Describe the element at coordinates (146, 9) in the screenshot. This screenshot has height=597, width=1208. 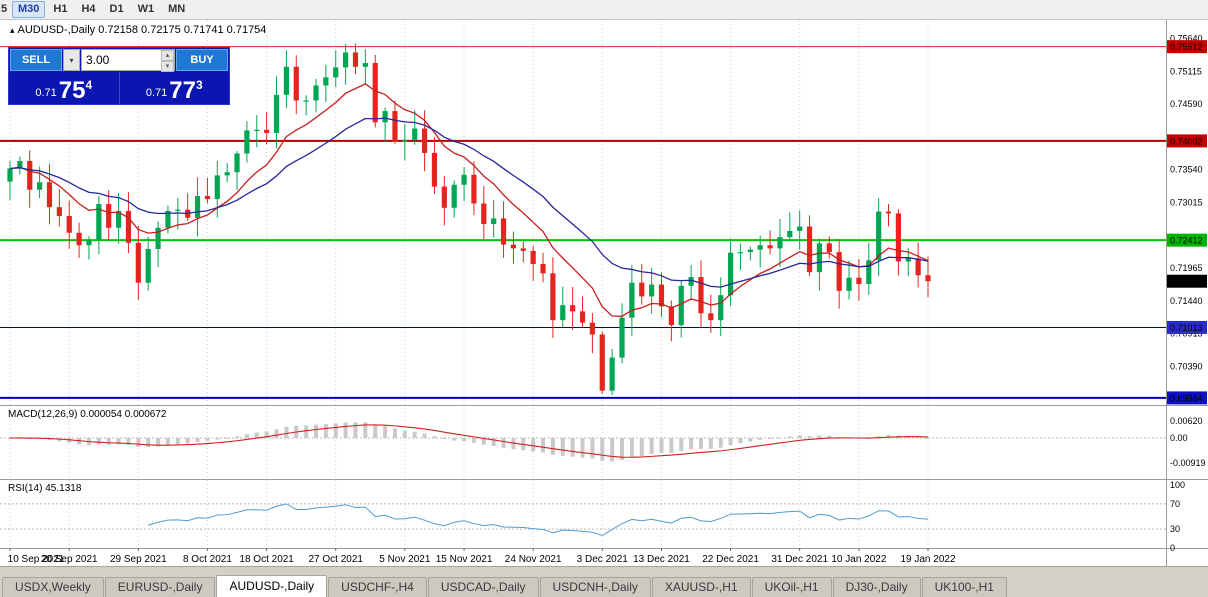
I see `timeframe-button-w1: W1` at that location.